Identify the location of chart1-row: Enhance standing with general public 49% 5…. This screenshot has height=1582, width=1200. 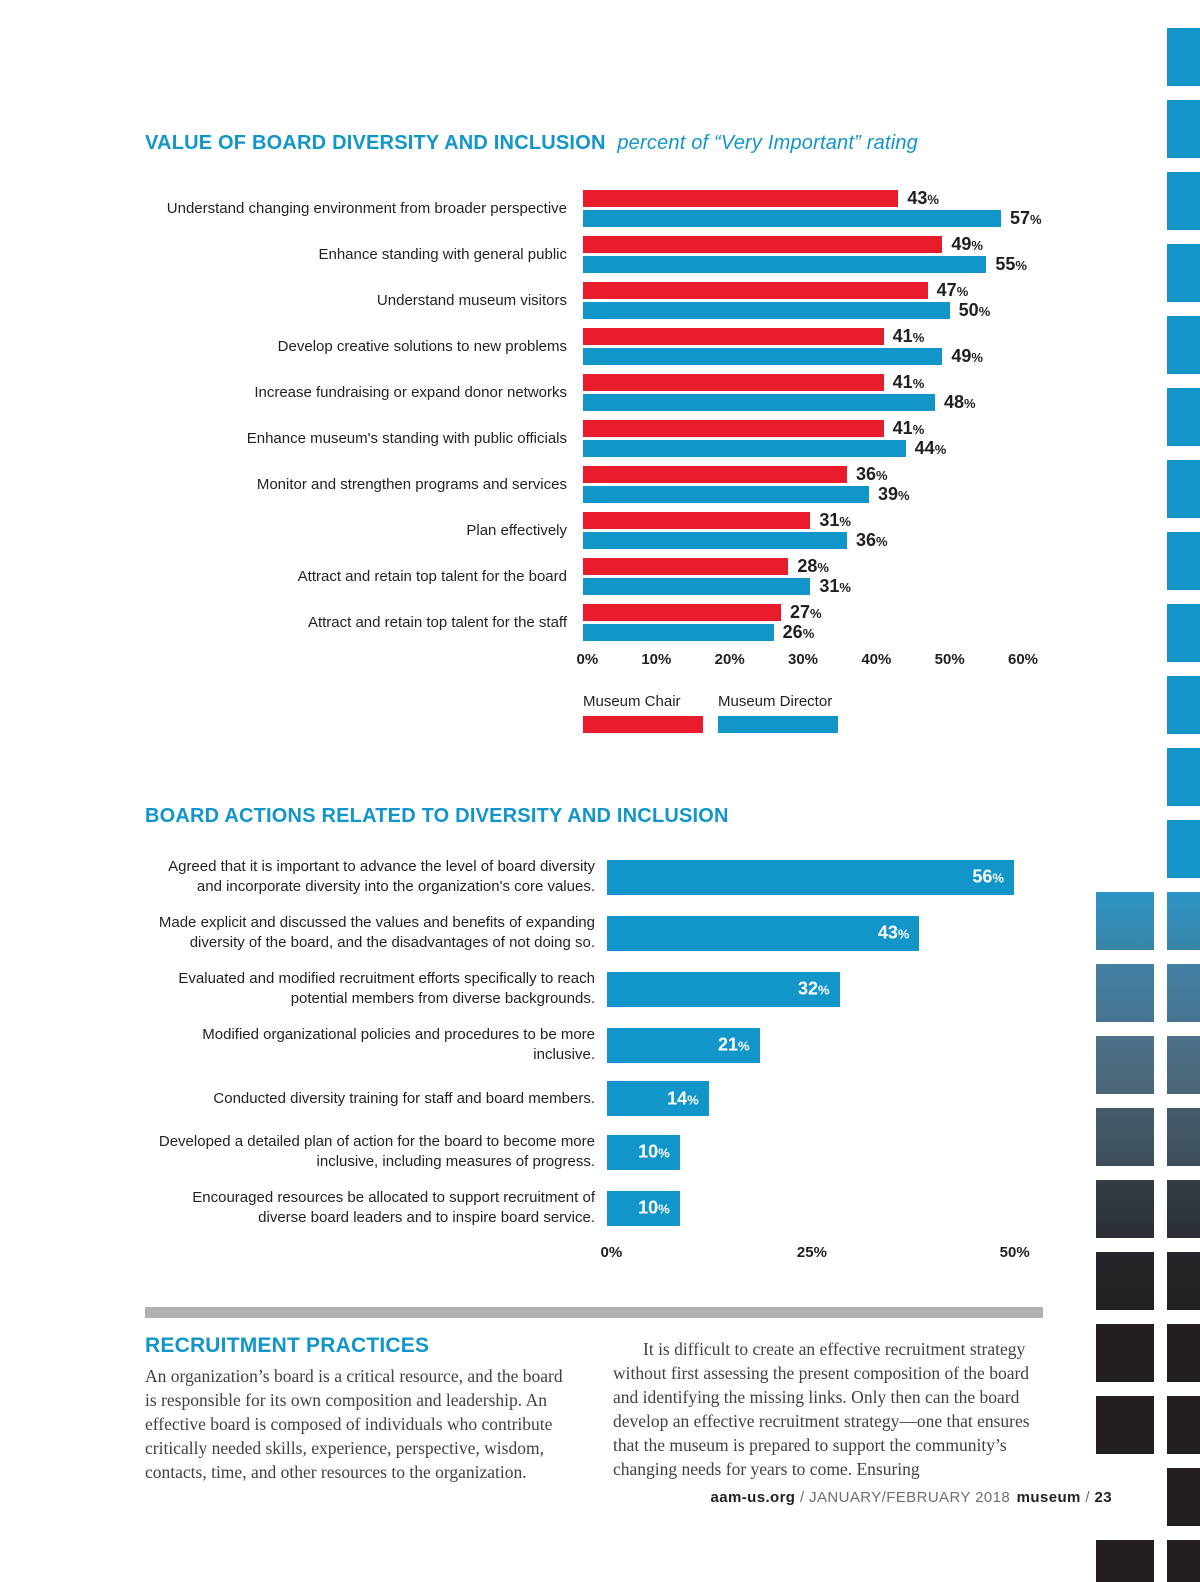
(594, 254).